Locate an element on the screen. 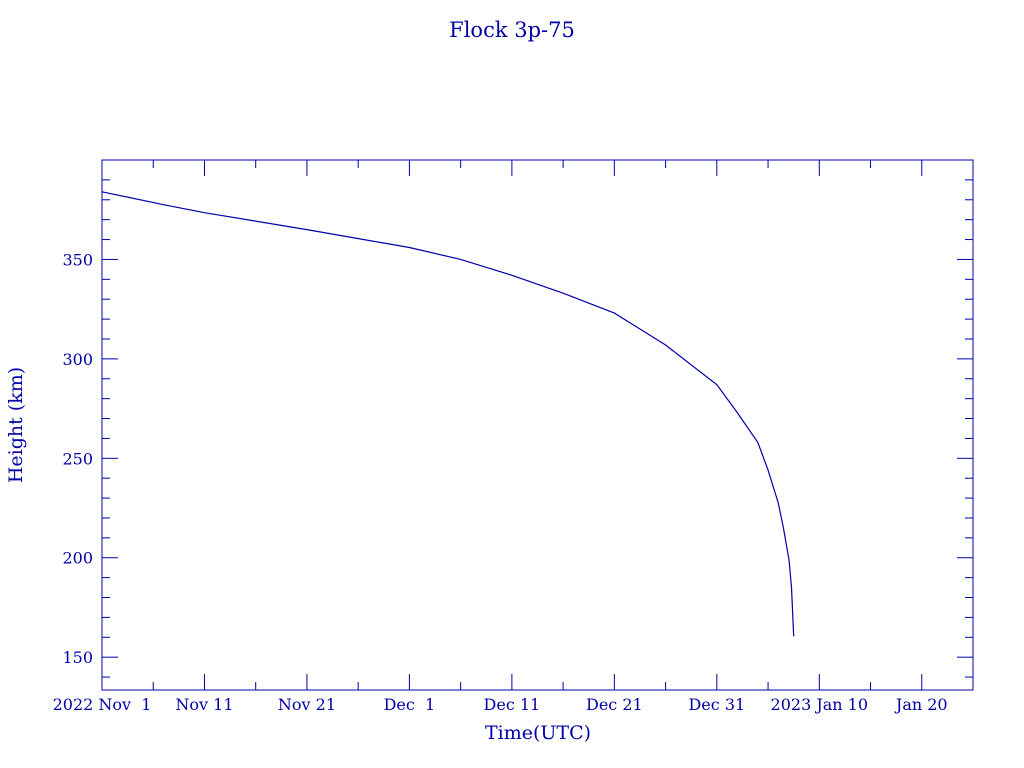  x-tick-label: Dec 11 is located at coordinates (512, 704).